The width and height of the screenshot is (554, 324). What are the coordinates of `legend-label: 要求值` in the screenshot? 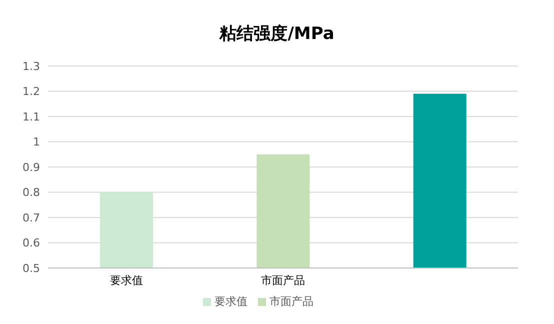 It's located at (231, 301).